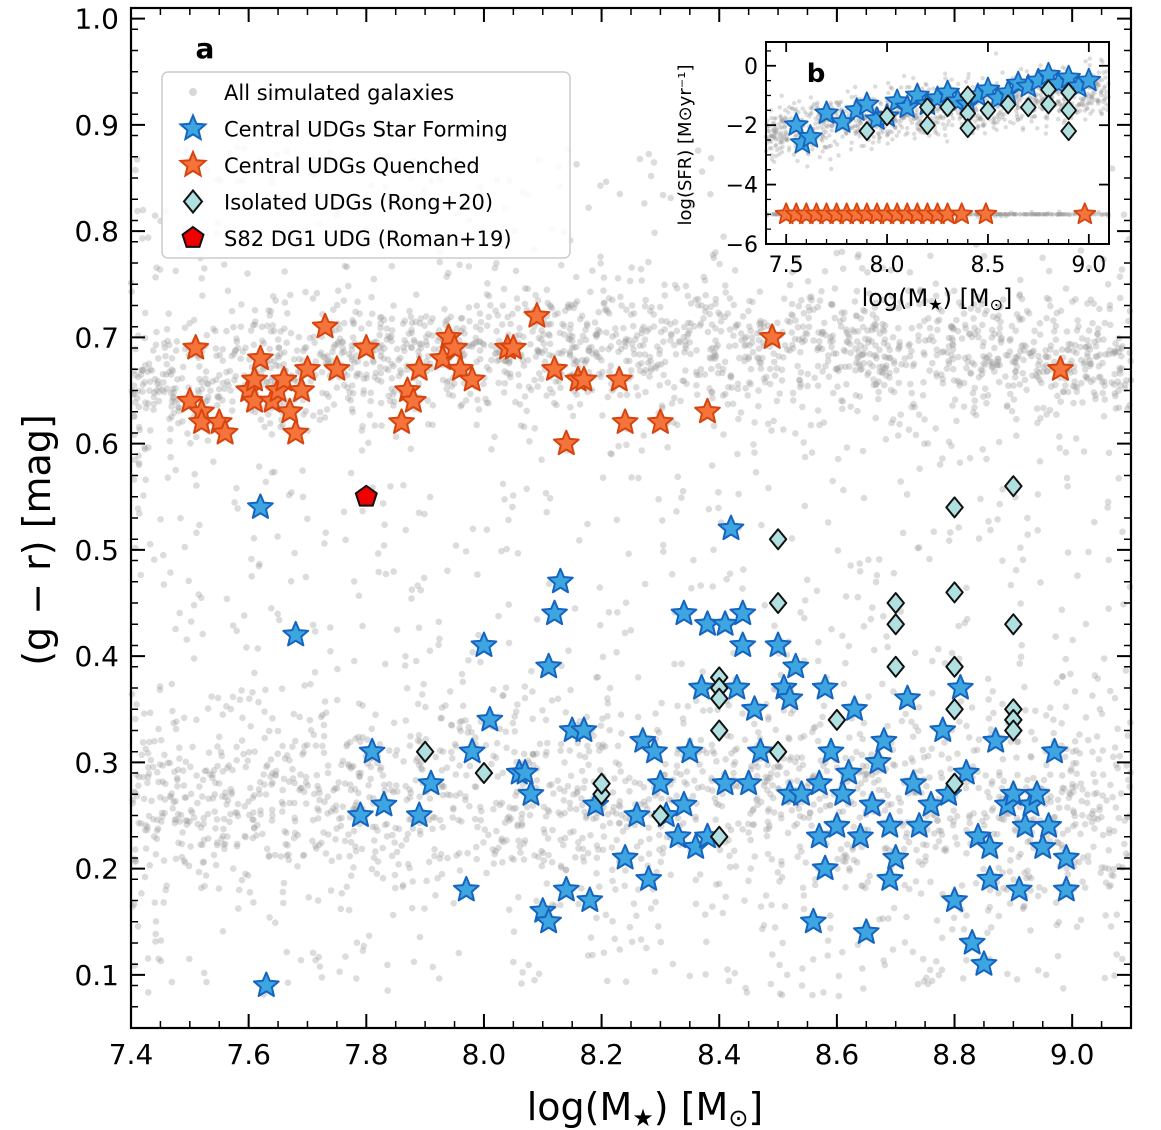  What do you see at coordinates (321, 93) in the screenshot?
I see `legend-item: All simulated galaxies` at bounding box center [321, 93].